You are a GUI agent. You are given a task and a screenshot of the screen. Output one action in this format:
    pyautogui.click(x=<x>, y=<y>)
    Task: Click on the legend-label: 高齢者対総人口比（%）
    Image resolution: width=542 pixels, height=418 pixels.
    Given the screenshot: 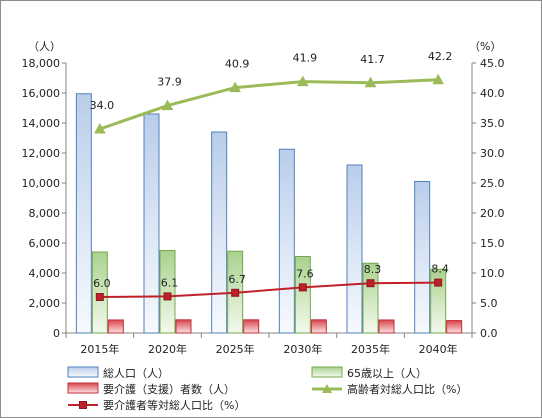 What is the action you would take?
    pyautogui.click(x=407, y=389)
    